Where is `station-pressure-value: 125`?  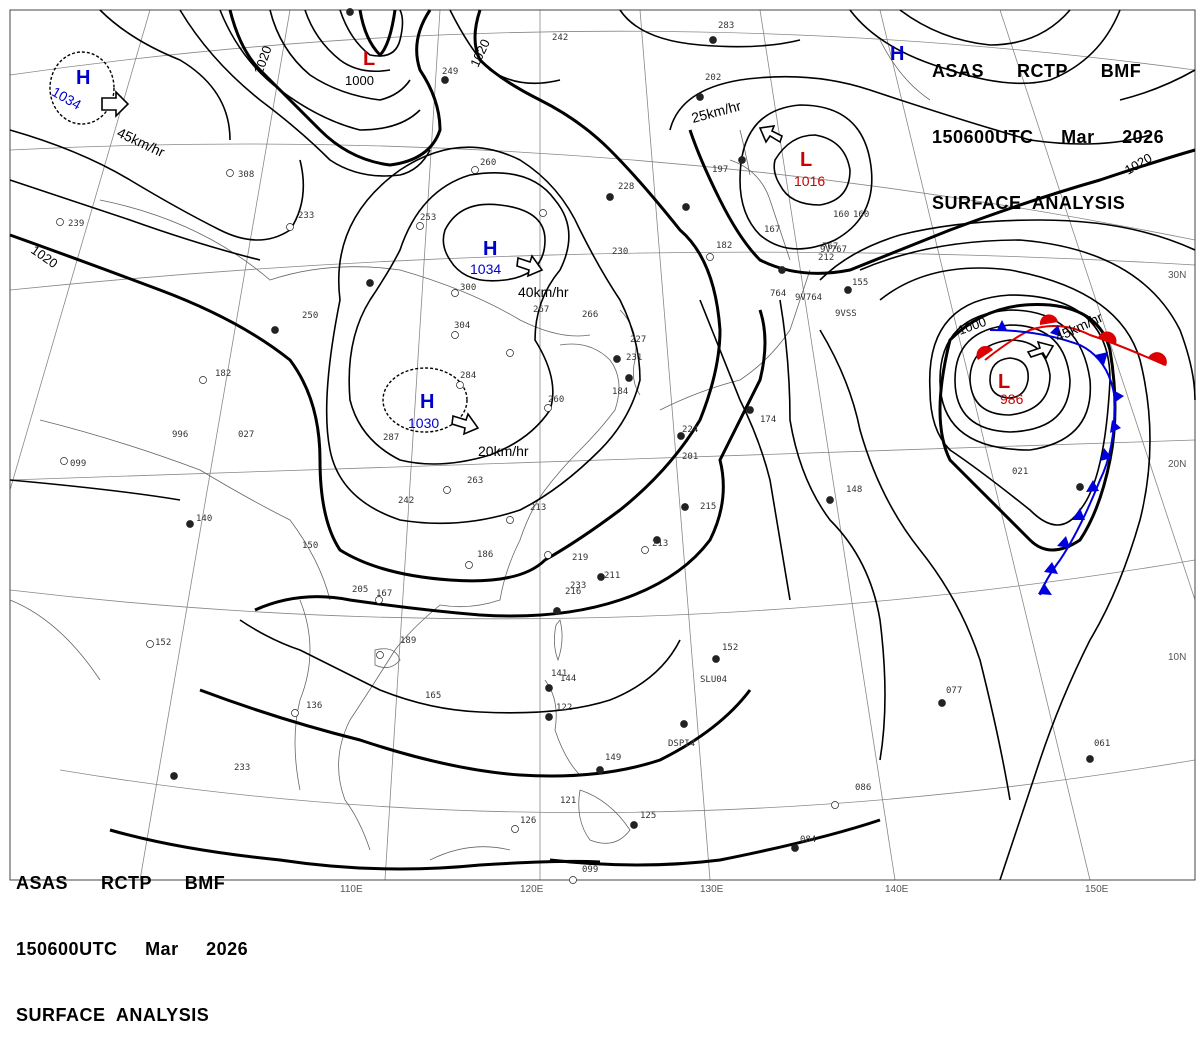
station-pressure-value: 125 is located at coordinates (648, 816).